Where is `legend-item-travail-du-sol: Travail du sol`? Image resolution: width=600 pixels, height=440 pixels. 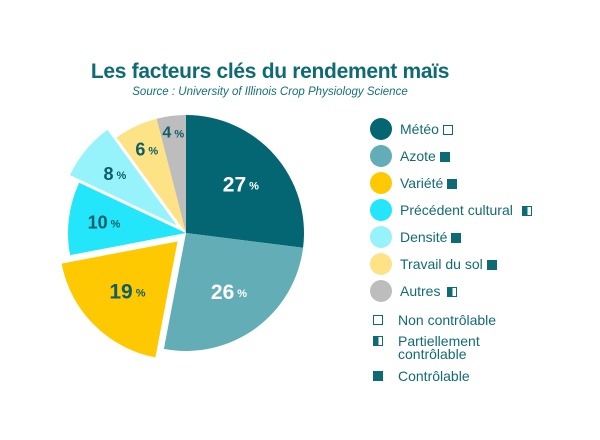 legend-item-travail-du-sol: Travail du sol is located at coordinates (470, 264).